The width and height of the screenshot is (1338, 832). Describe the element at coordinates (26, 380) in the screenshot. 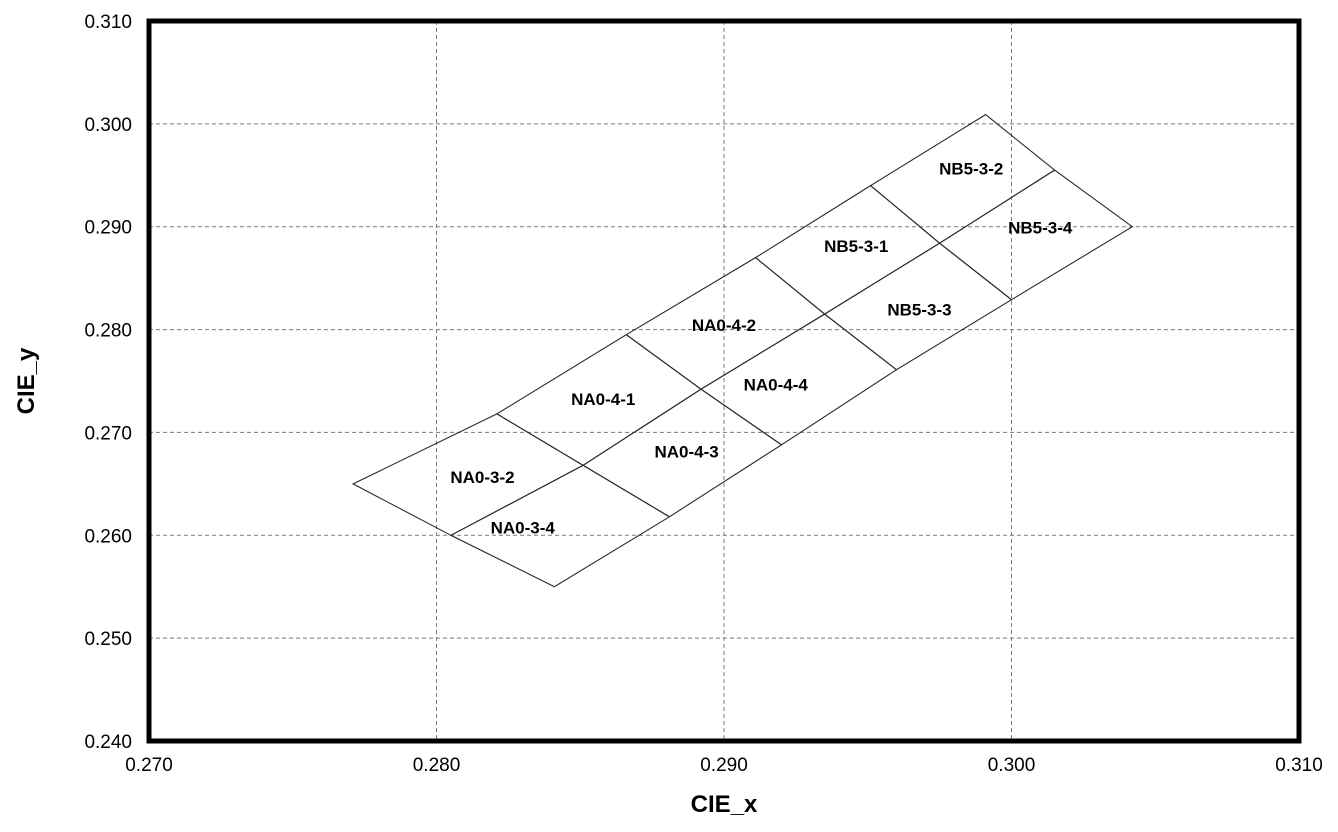

I see `y-axis-title: CIE_y` at that location.